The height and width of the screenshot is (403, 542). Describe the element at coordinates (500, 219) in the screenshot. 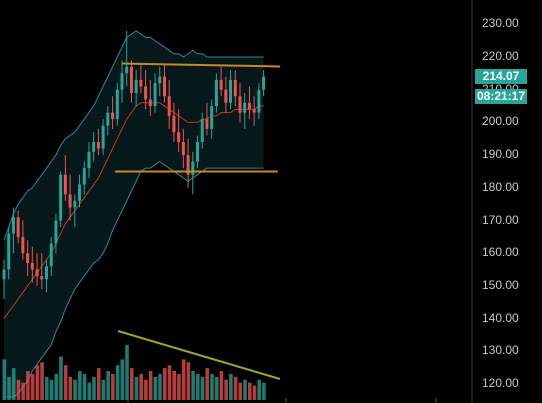

I see `price-tick-label: 170.00` at that location.